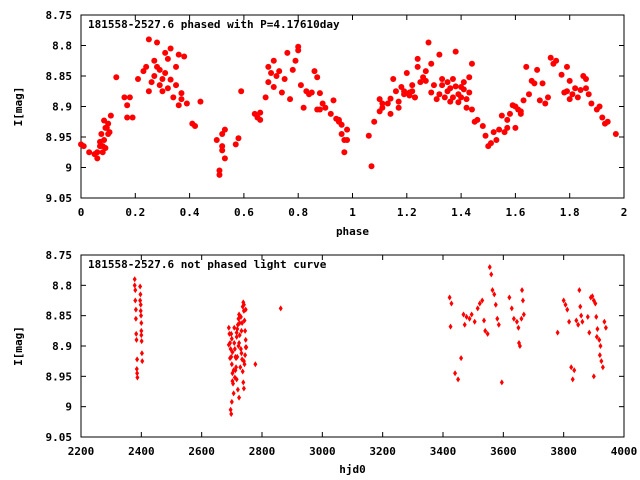 This screenshot has height=480, width=640. Describe the element at coordinates (59, 376) in the screenshot. I see `chart-2-y-tick-label: 8.95` at that location.